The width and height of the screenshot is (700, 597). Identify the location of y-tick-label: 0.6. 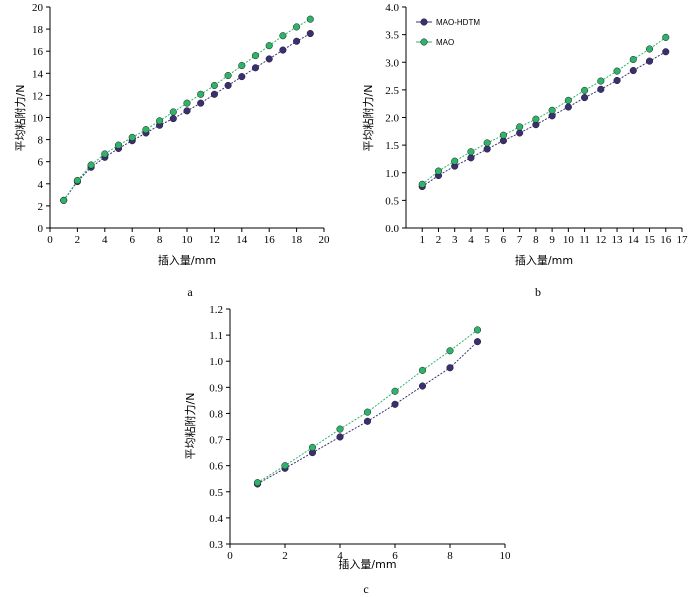
(216, 467).